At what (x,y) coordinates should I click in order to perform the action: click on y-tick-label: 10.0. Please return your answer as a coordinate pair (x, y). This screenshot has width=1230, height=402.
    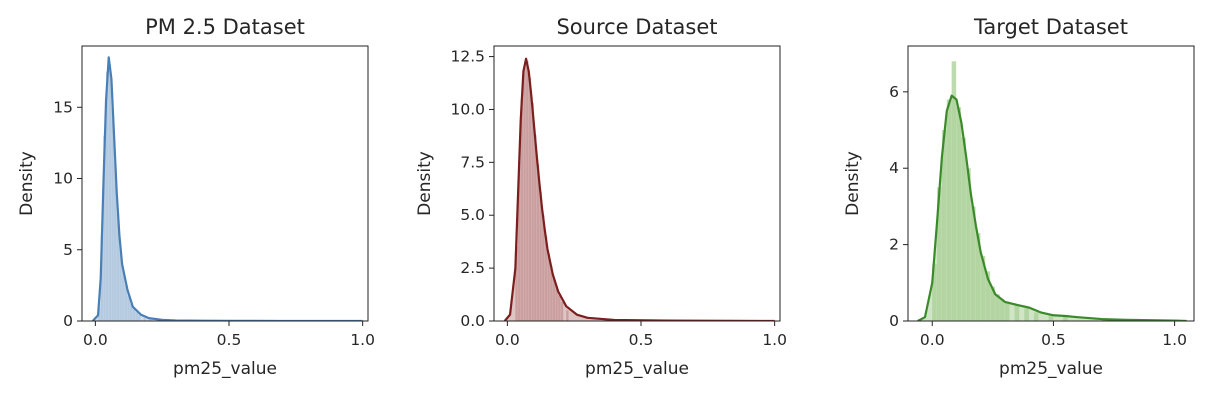
    Looking at the image, I should click on (467, 109).